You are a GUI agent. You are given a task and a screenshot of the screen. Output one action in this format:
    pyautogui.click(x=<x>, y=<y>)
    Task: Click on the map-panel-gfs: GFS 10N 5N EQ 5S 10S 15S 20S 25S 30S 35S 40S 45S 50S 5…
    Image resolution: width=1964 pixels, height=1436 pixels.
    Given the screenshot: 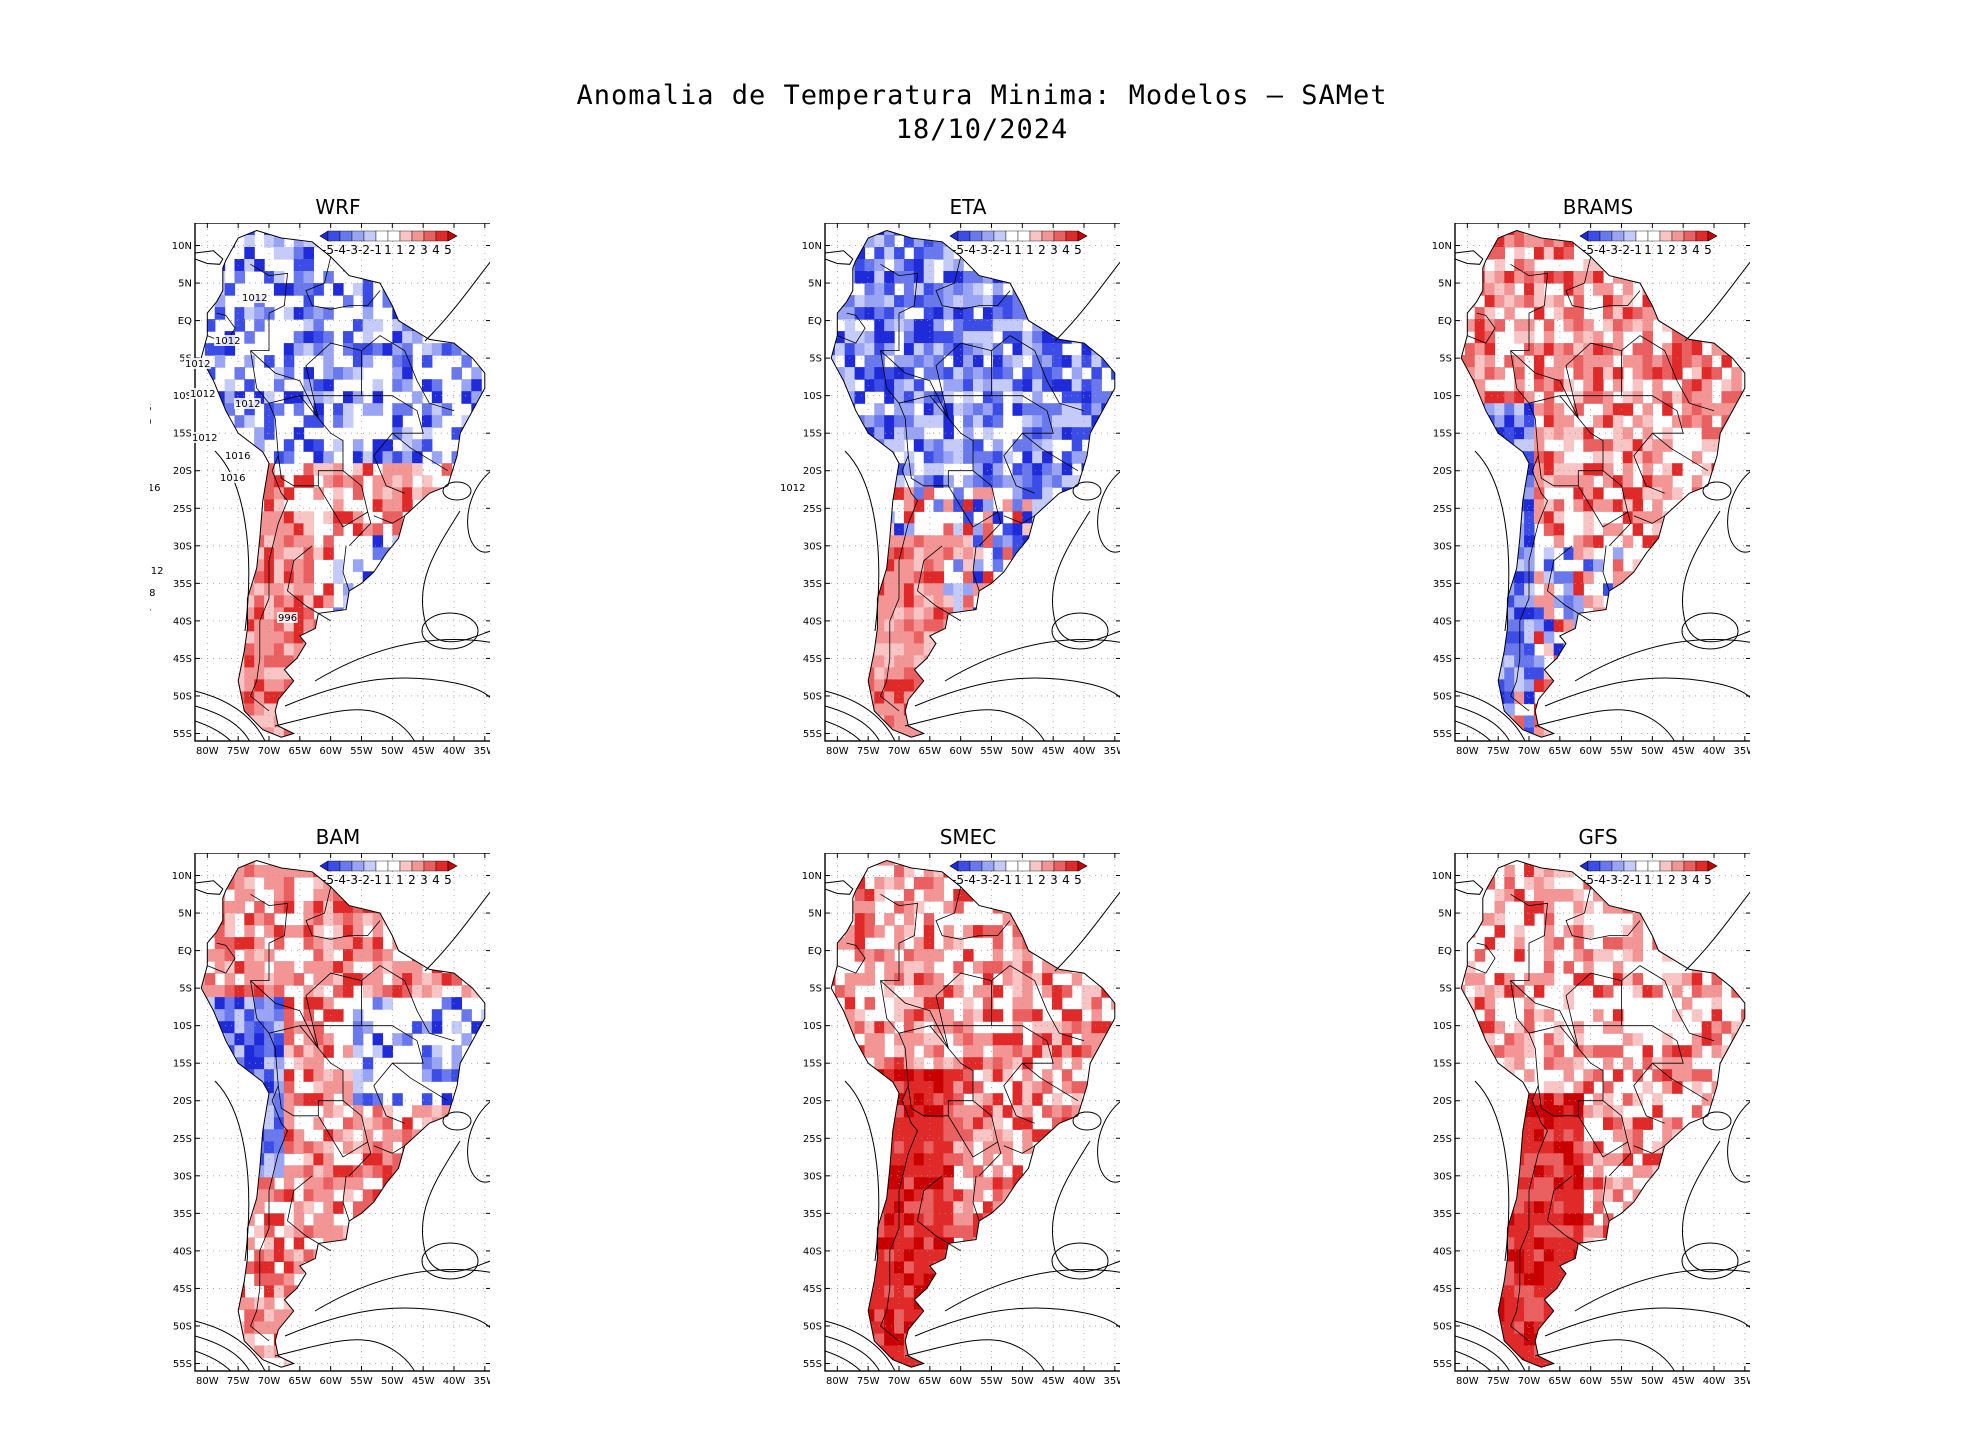 What is the action you would take?
    pyautogui.click(x=1580, y=1105)
    